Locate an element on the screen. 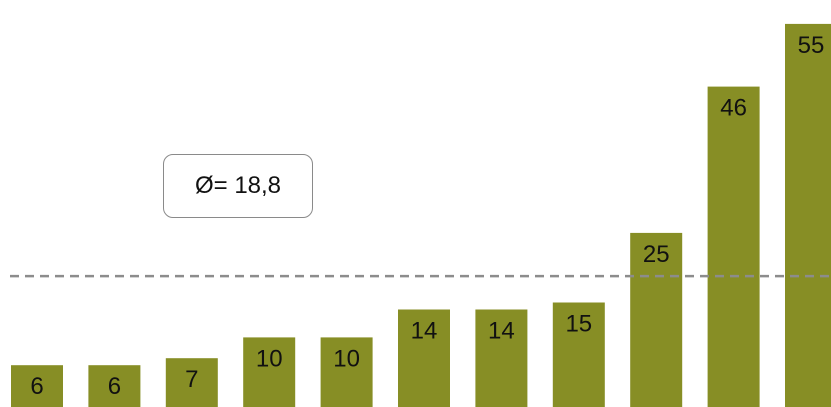 The width and height of the screenshot is (831, 407). bar-value-label-8: 15 is located at coordinates (578, 324).